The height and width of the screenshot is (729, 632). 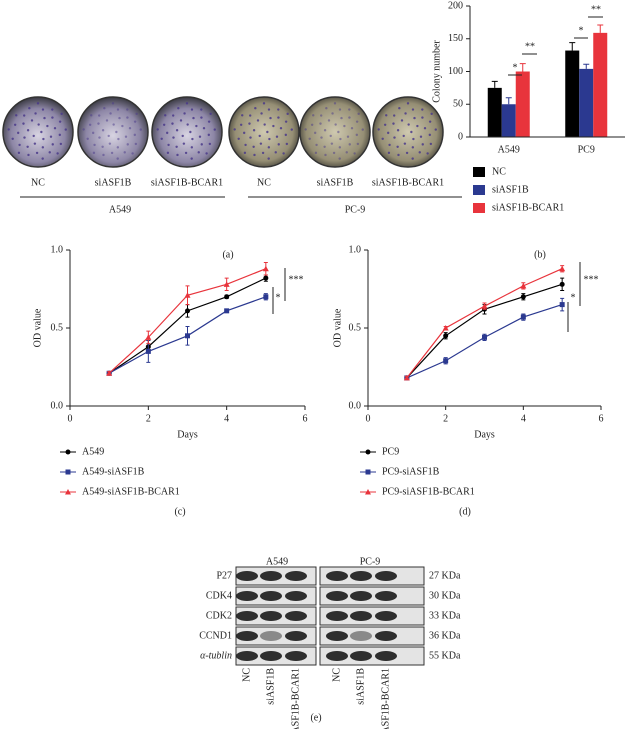 What do you see at coordinates (148, 418) in the screenshot?
I see `x-tick-label: 2` at bounding box center [148, 418].